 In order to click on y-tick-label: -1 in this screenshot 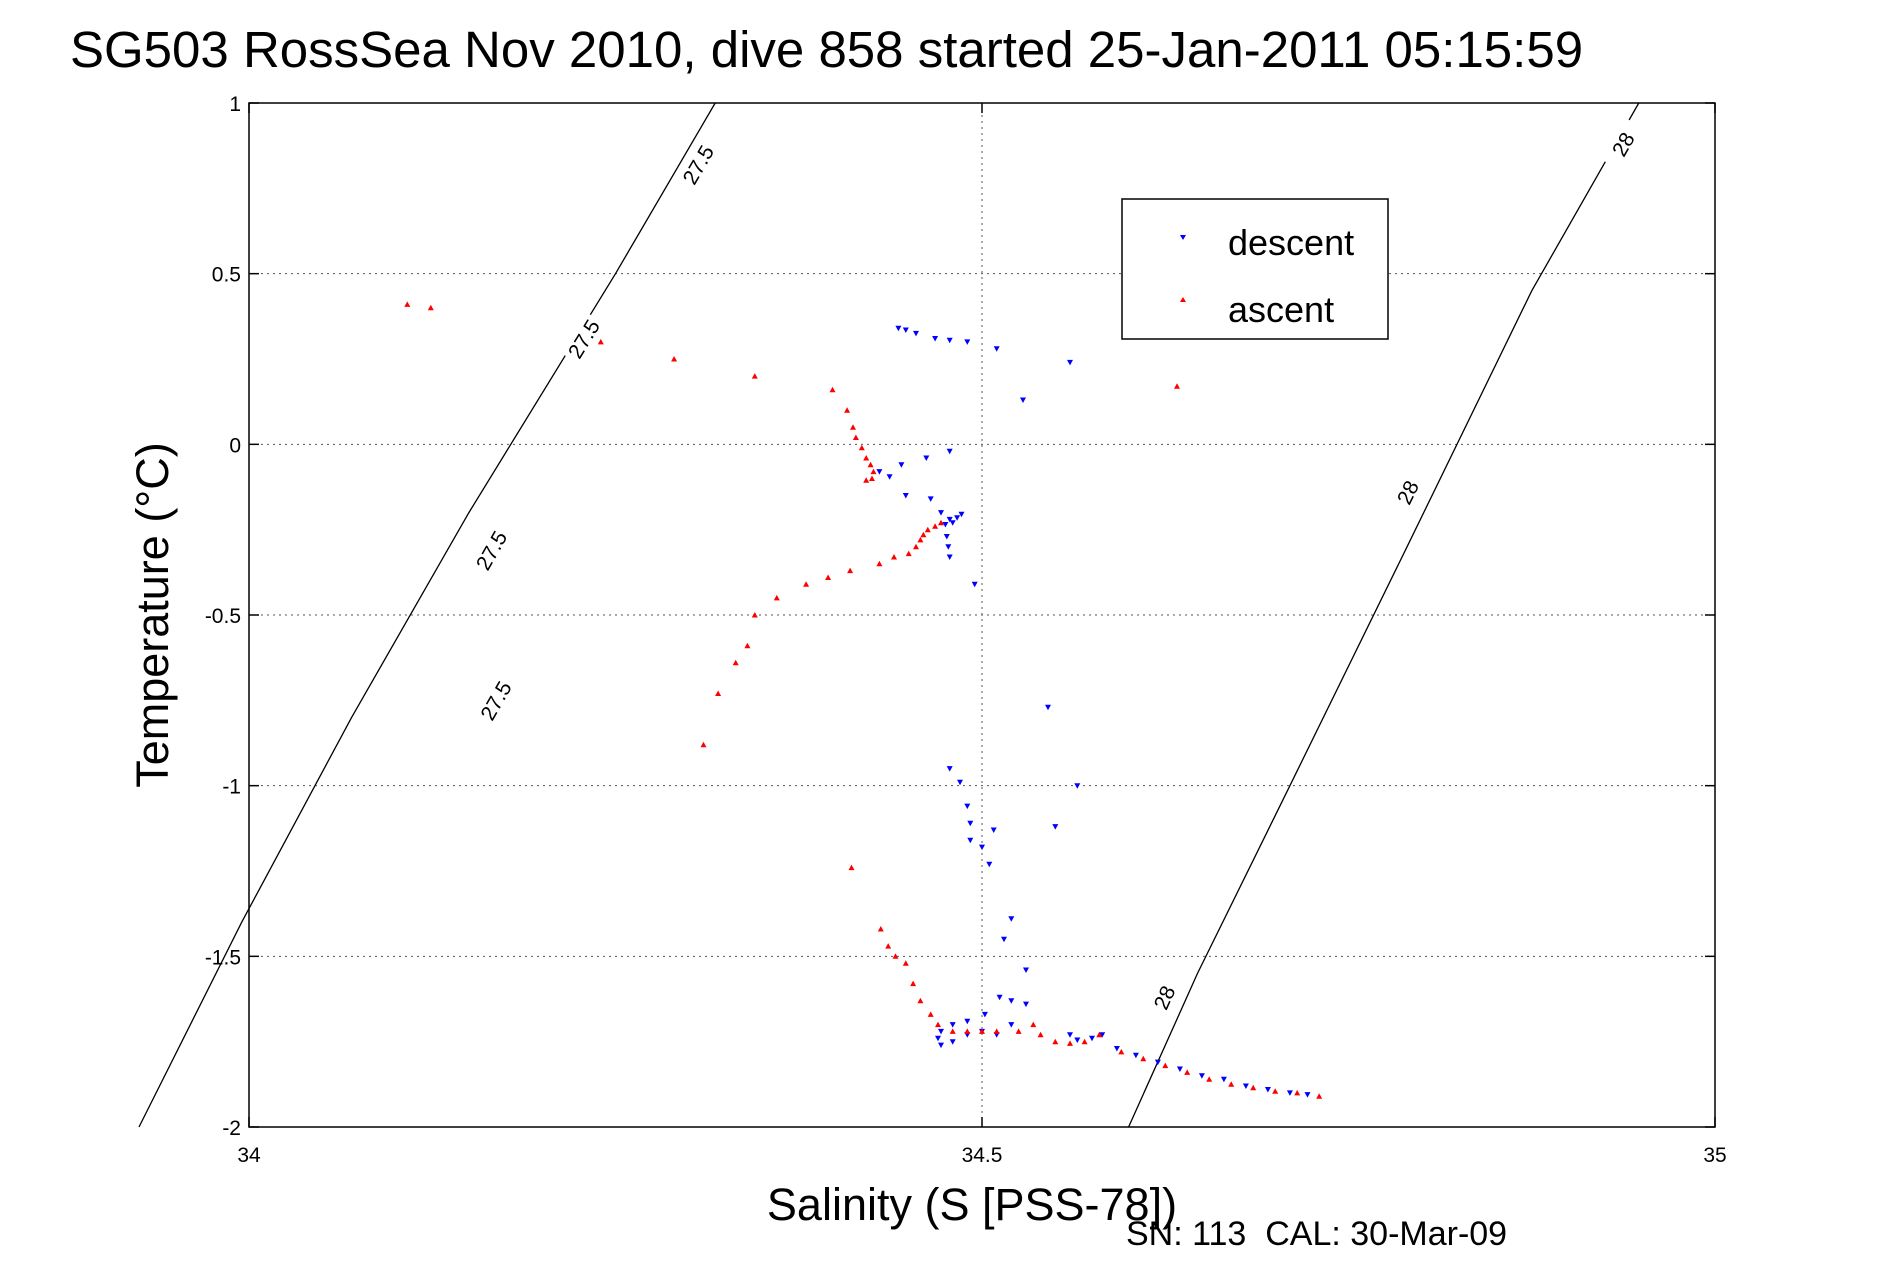, I will do `click(231, 787)`.